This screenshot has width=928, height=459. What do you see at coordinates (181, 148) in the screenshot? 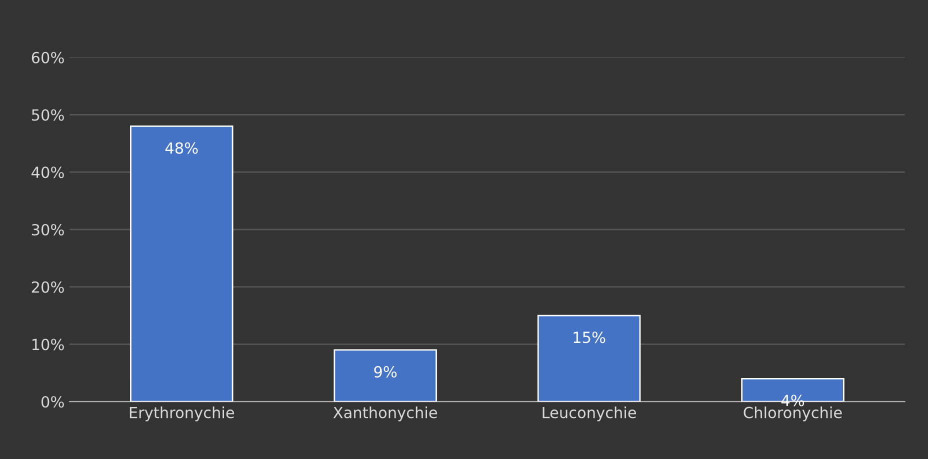
I see `data-label: 48%` at bounding box center [181, 148].